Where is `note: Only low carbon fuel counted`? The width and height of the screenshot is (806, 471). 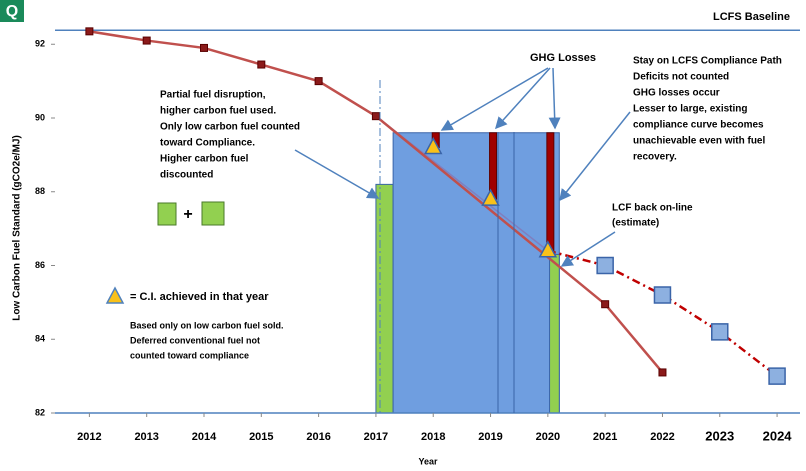 note: Only low carbon fuel counted is located at coordinates (230, 127).